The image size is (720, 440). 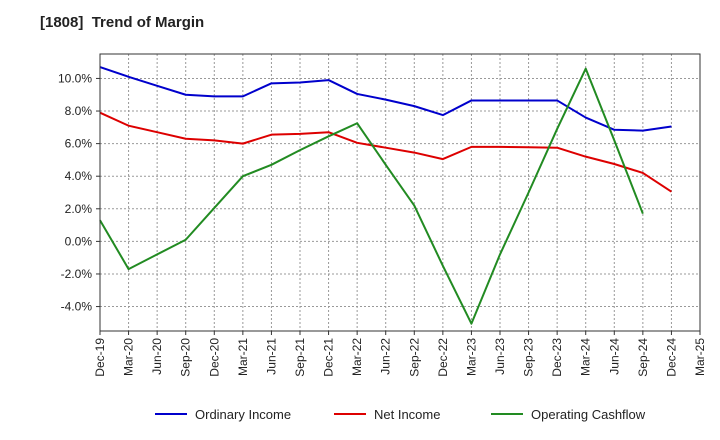 I want to click on y-tick-label: 0.0%, so click(x=79, y=241).